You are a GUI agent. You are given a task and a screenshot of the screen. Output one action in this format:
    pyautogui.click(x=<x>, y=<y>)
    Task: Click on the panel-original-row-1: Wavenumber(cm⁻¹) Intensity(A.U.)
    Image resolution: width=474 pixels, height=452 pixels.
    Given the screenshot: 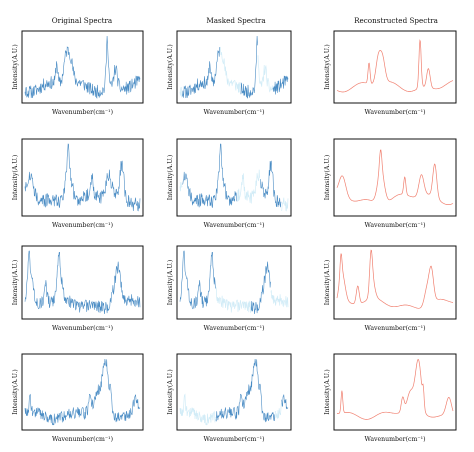 What is the action you would take?
    pyautogui.click(x=78, y=73)
    